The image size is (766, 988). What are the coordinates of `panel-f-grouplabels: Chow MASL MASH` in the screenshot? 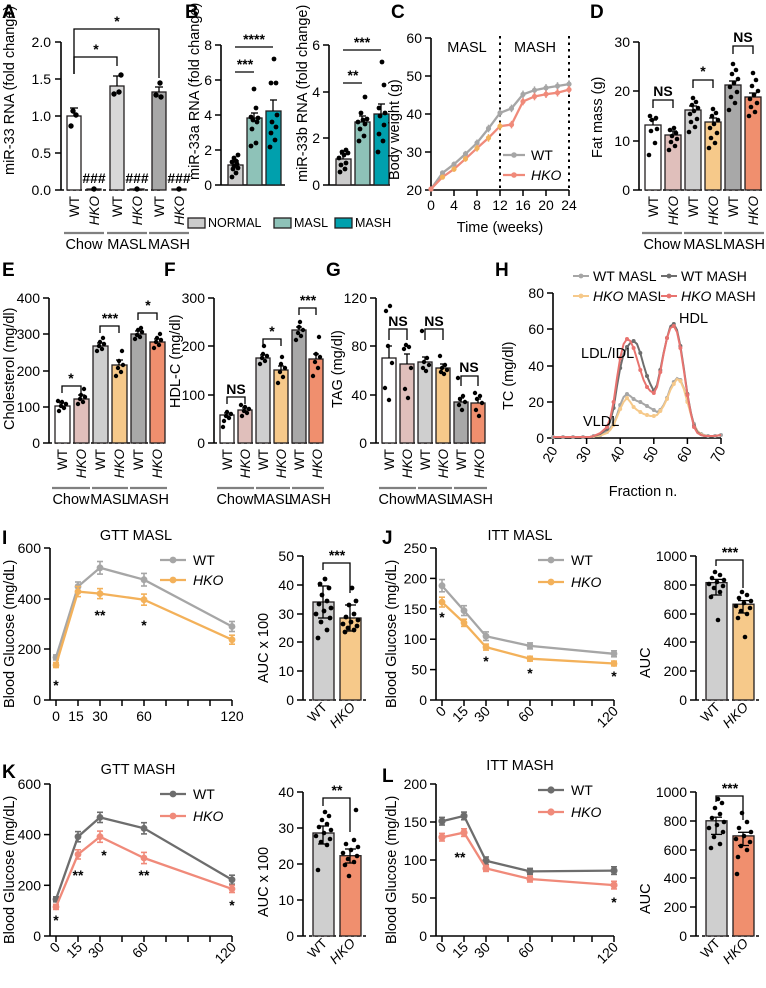 It's located at (273, 497).